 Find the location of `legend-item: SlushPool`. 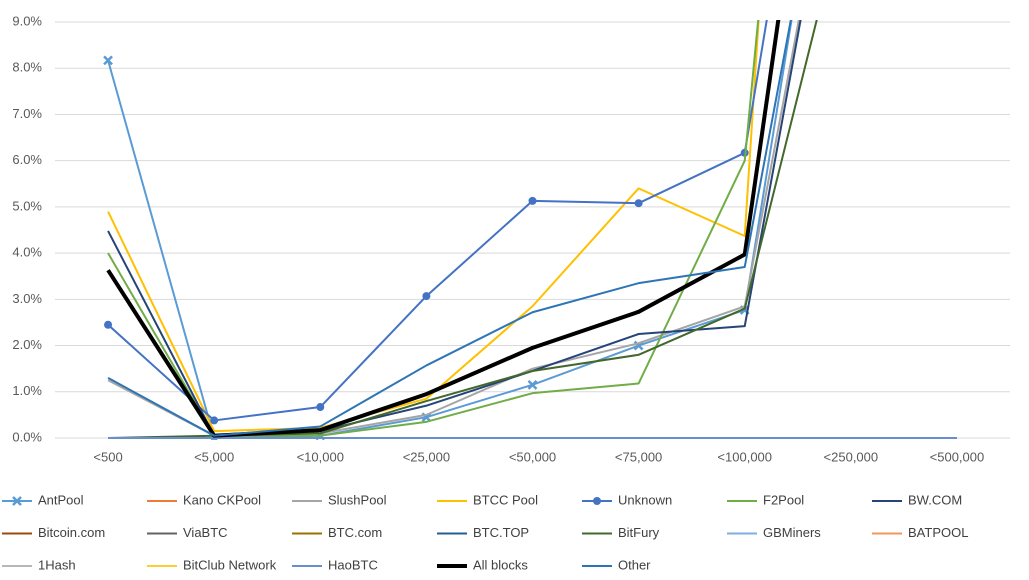

legend-item: SlushPool is located at coordinates (339, 499).